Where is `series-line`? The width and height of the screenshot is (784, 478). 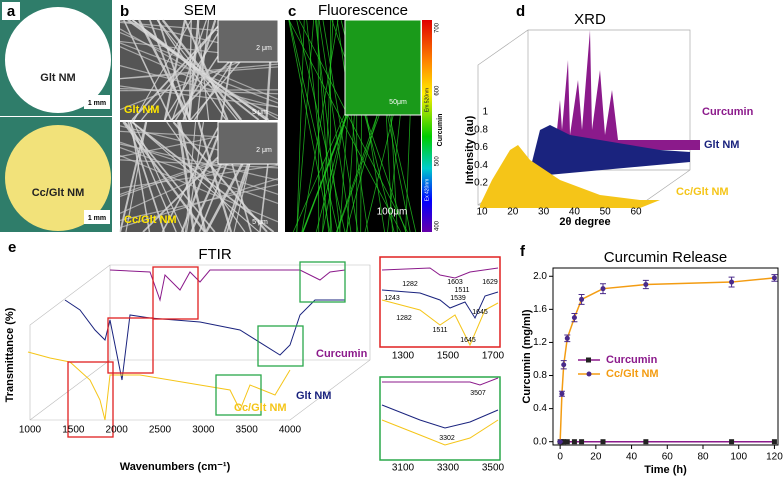 series-line is located at coordinates (667, 359).